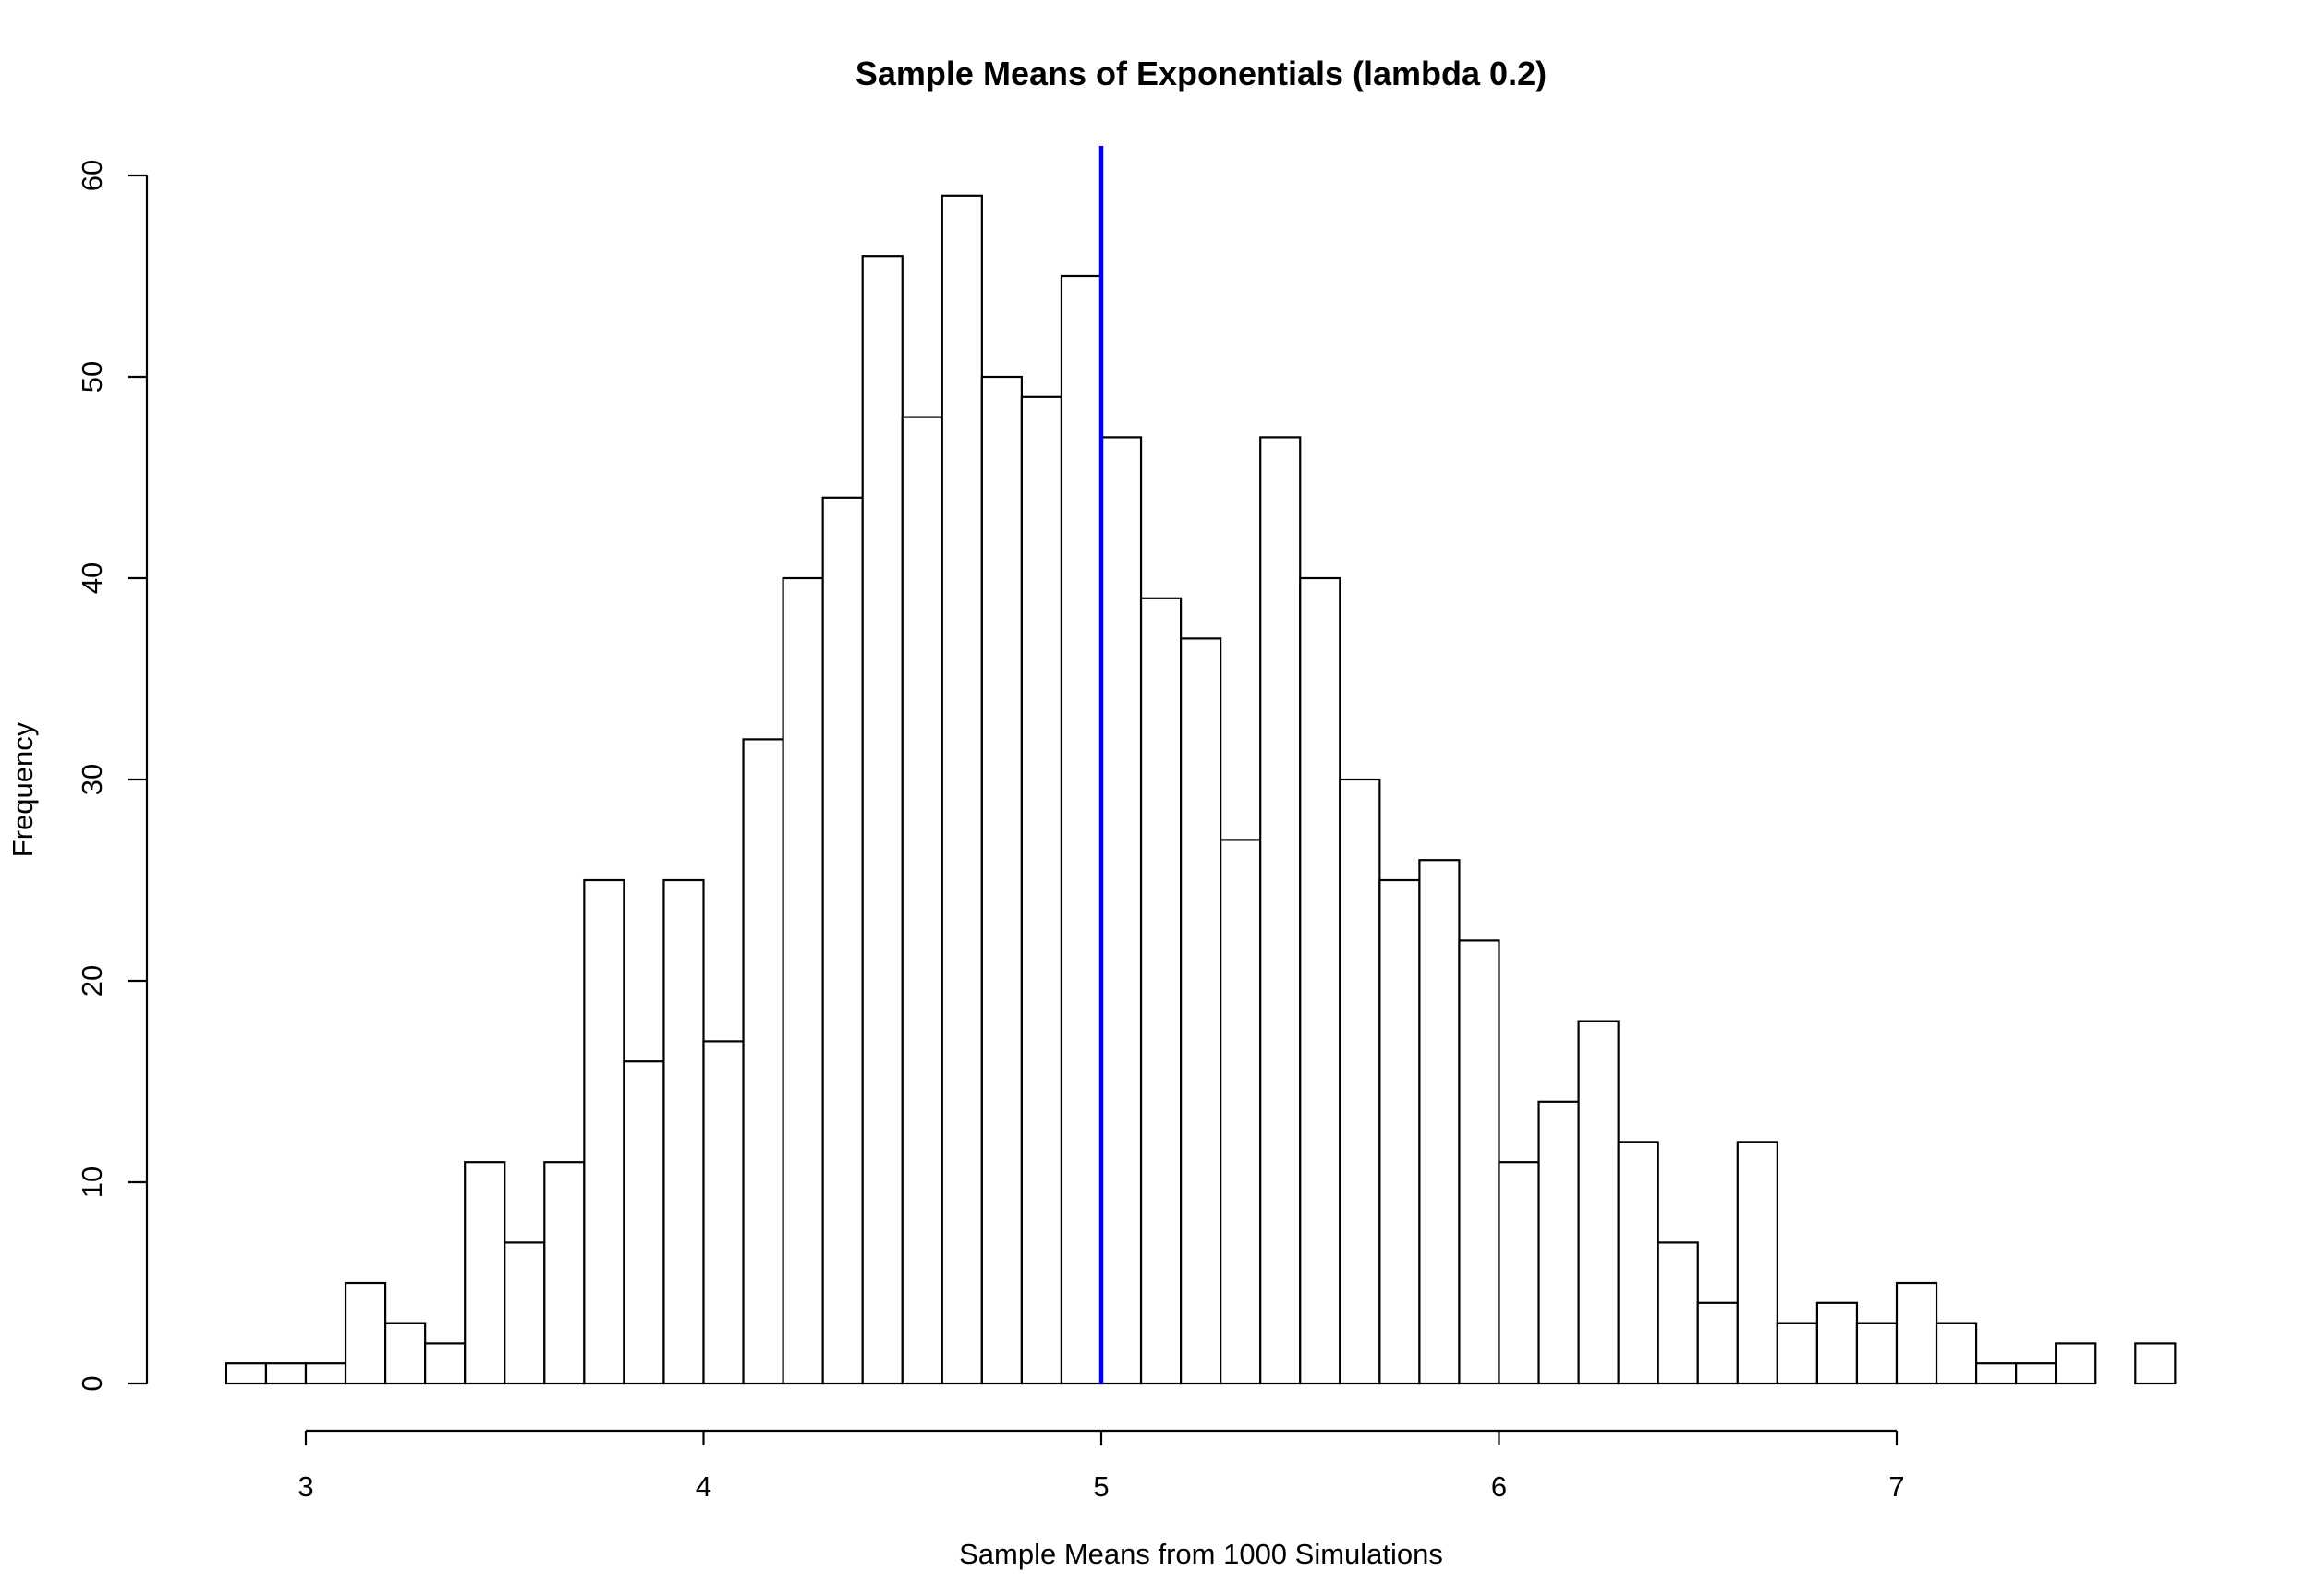 Image resolution: width=2306 pixels, height=1596 pixels. I want to click on y-tick-label: 20, so click(92, 981).